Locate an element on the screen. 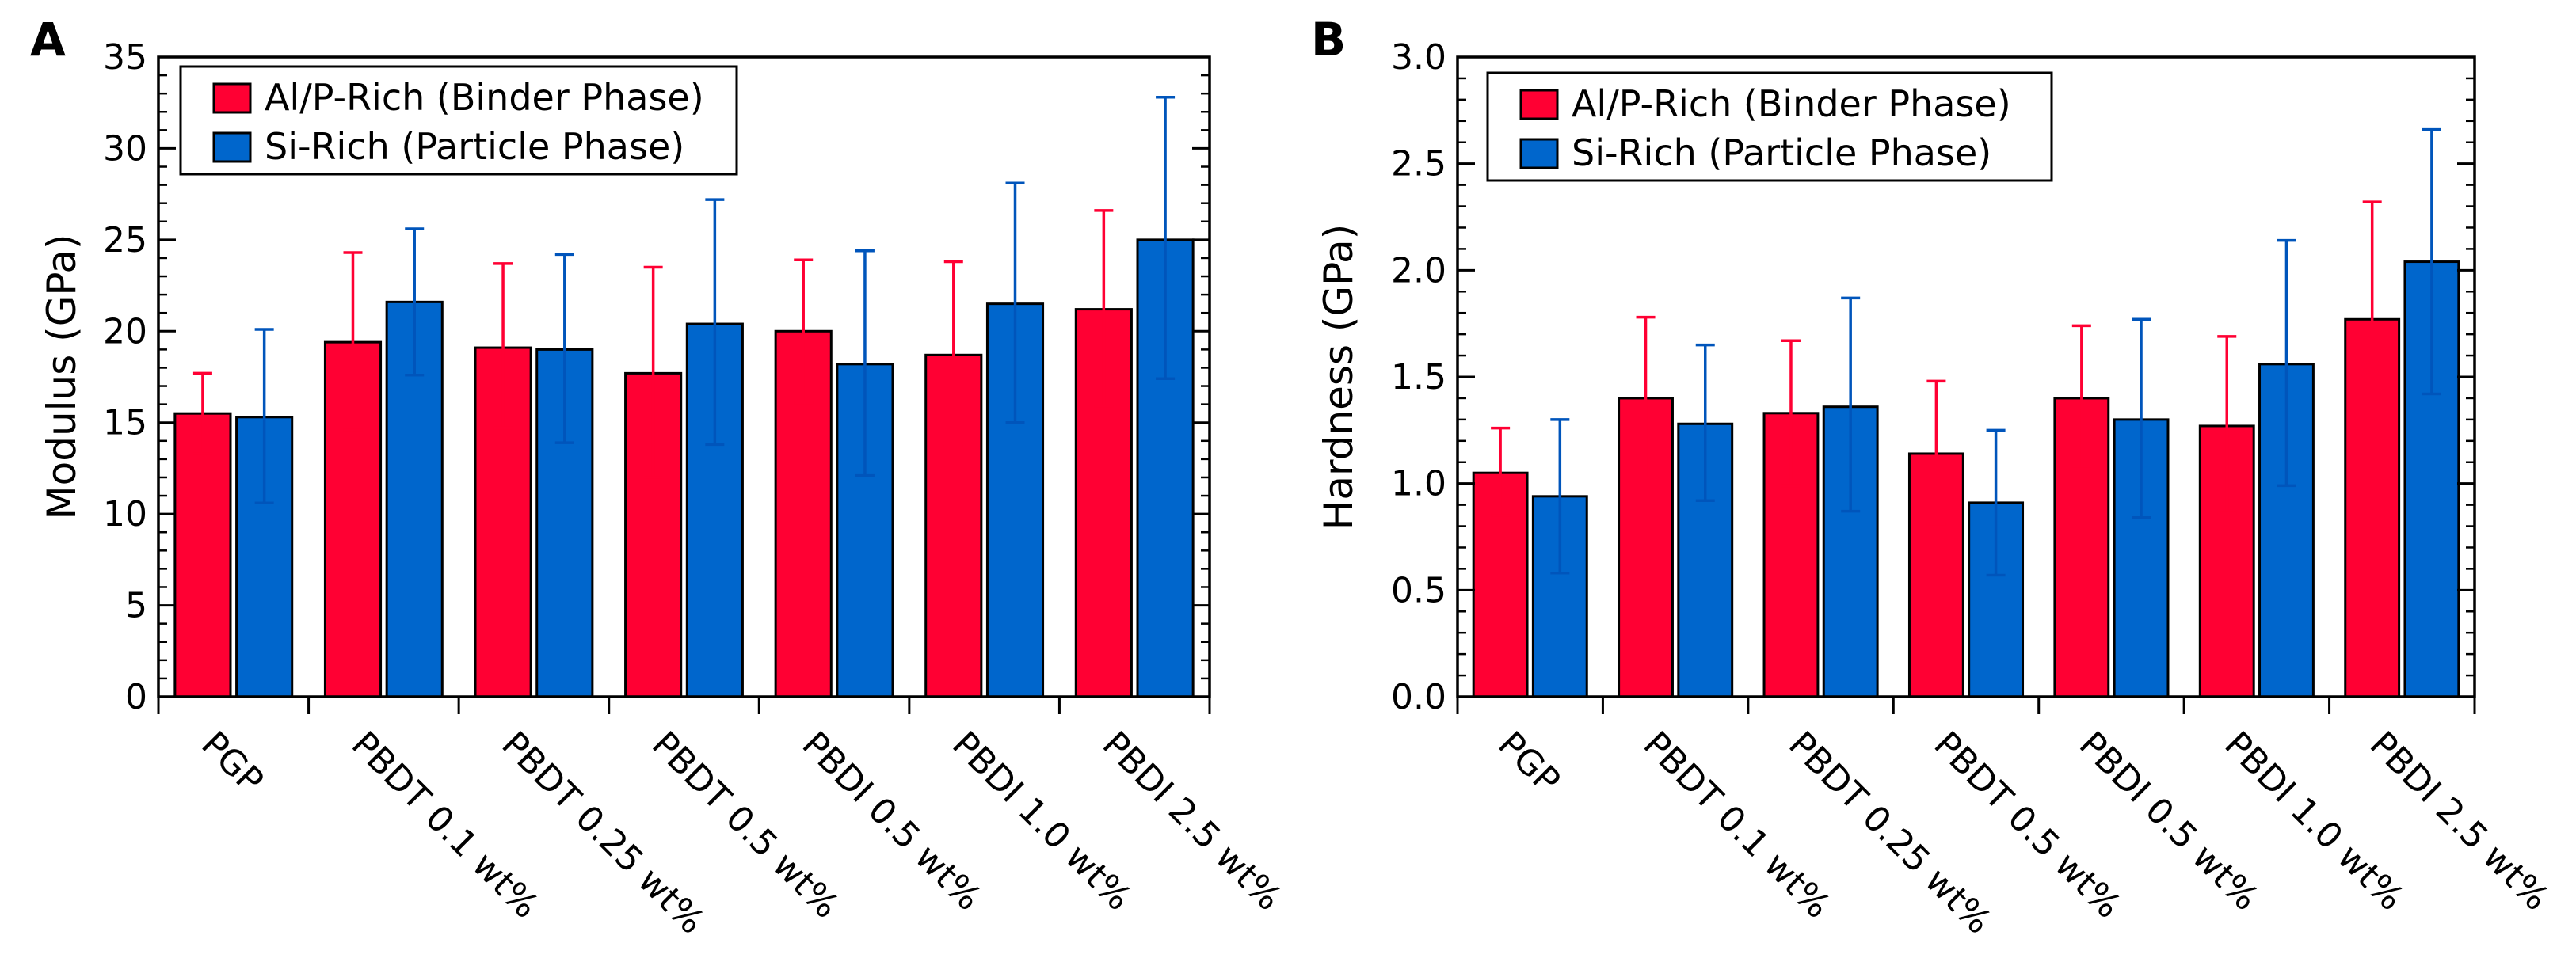 The height and width of the screenshot is (962, 2576). panel-label: B is located at coordinates (1329, 40).